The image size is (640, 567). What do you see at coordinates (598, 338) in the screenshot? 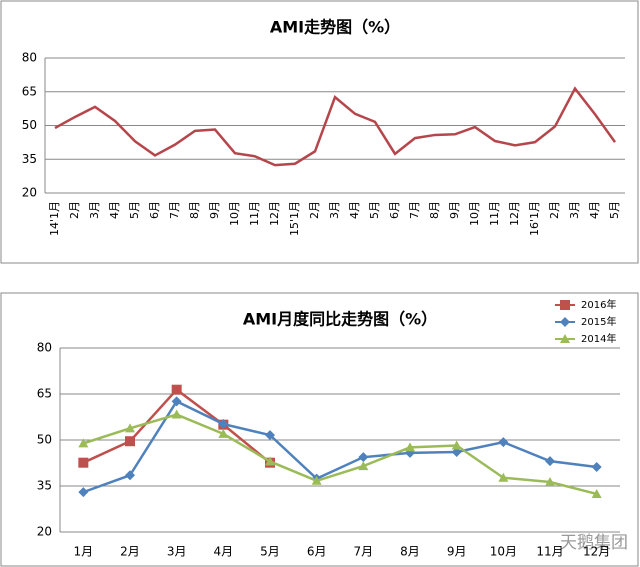
I see `legend-label: 2014年` at bounding box center [598, 338].